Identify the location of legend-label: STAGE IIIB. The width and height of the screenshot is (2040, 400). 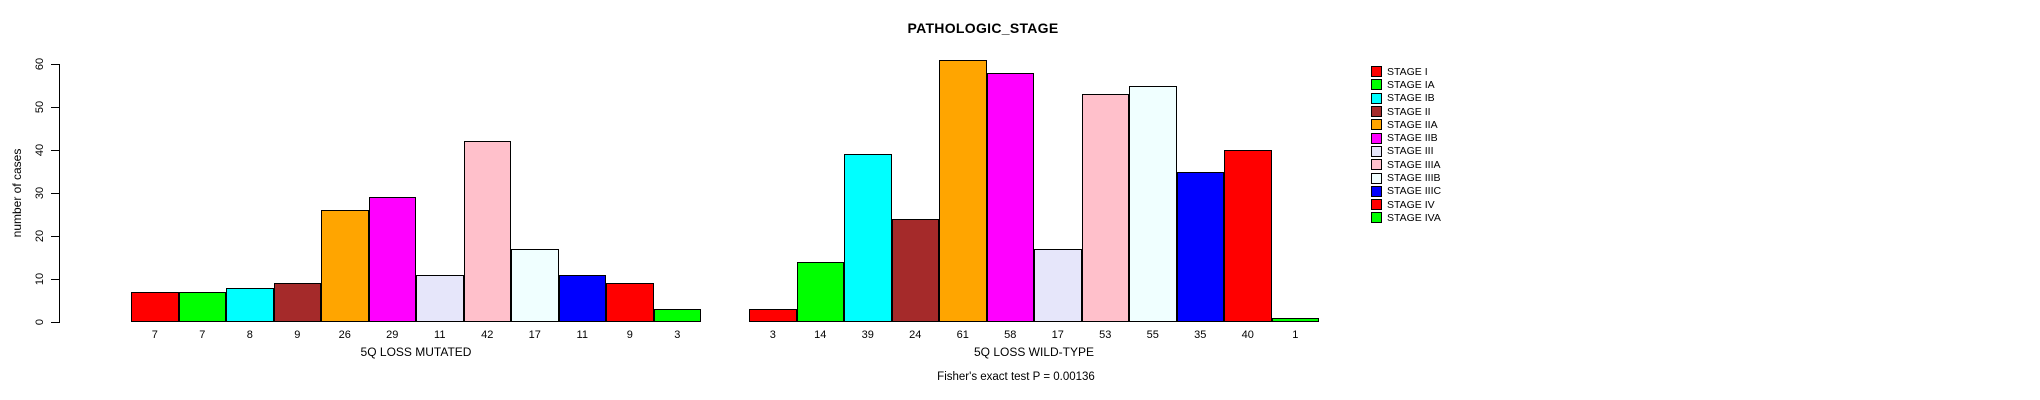
(1414, 178).